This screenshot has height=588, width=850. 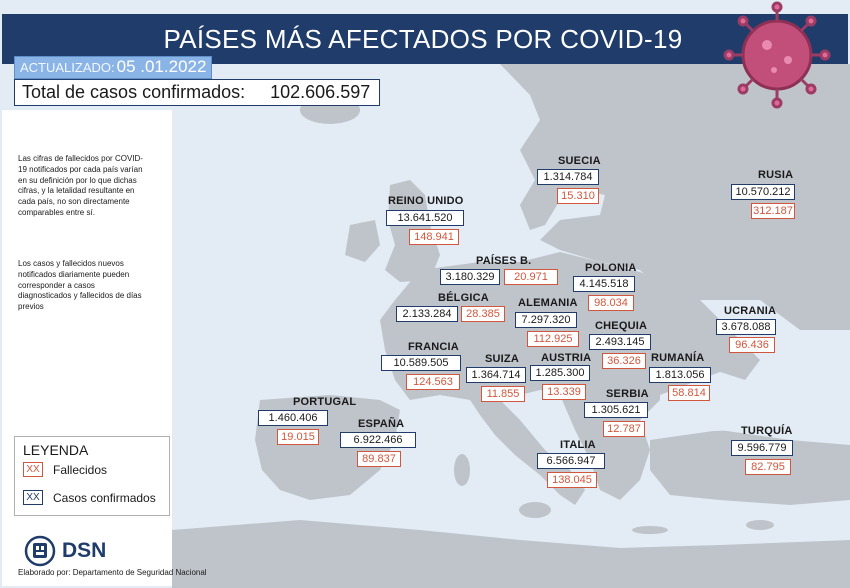 I want to click on header-bar, so click(x=425, y=39).